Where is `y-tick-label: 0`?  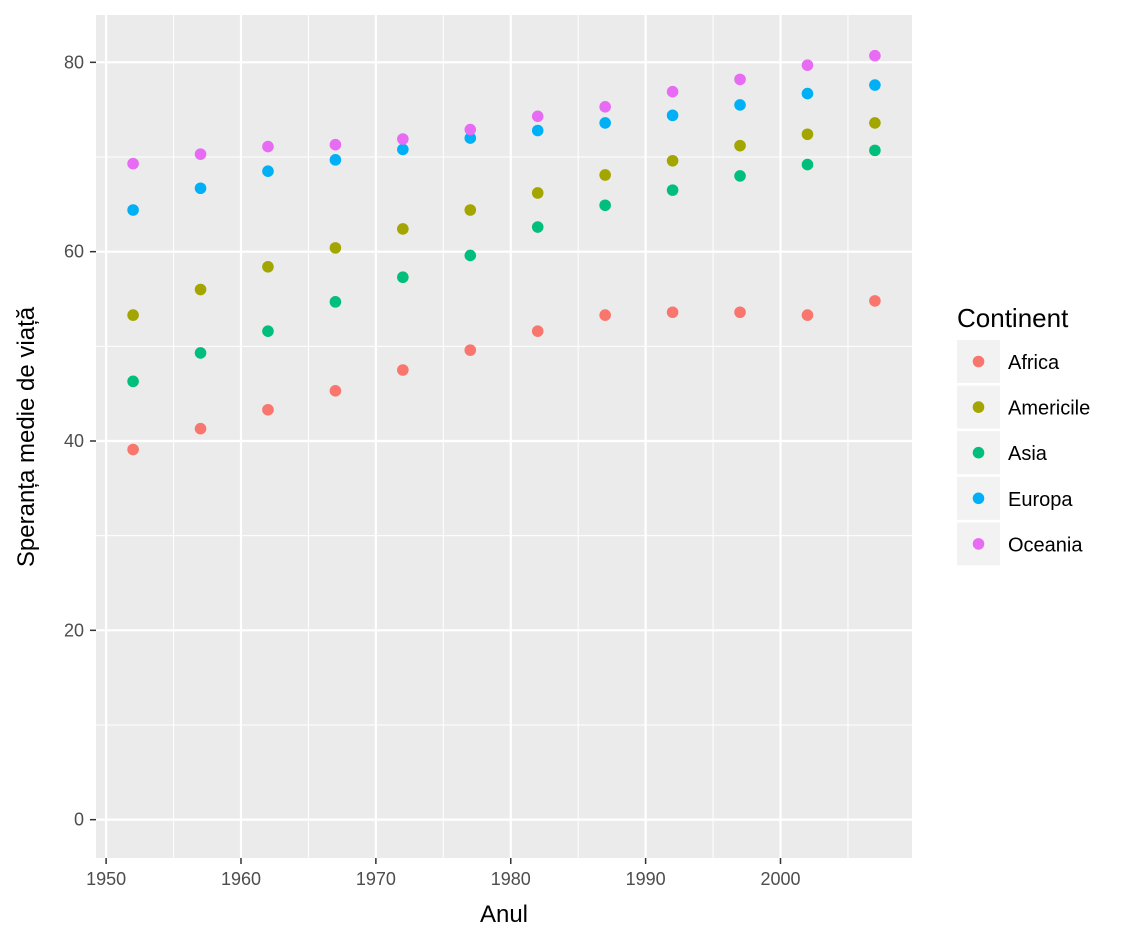 y-tick-label: 0 is located at coordinates (79, 820).